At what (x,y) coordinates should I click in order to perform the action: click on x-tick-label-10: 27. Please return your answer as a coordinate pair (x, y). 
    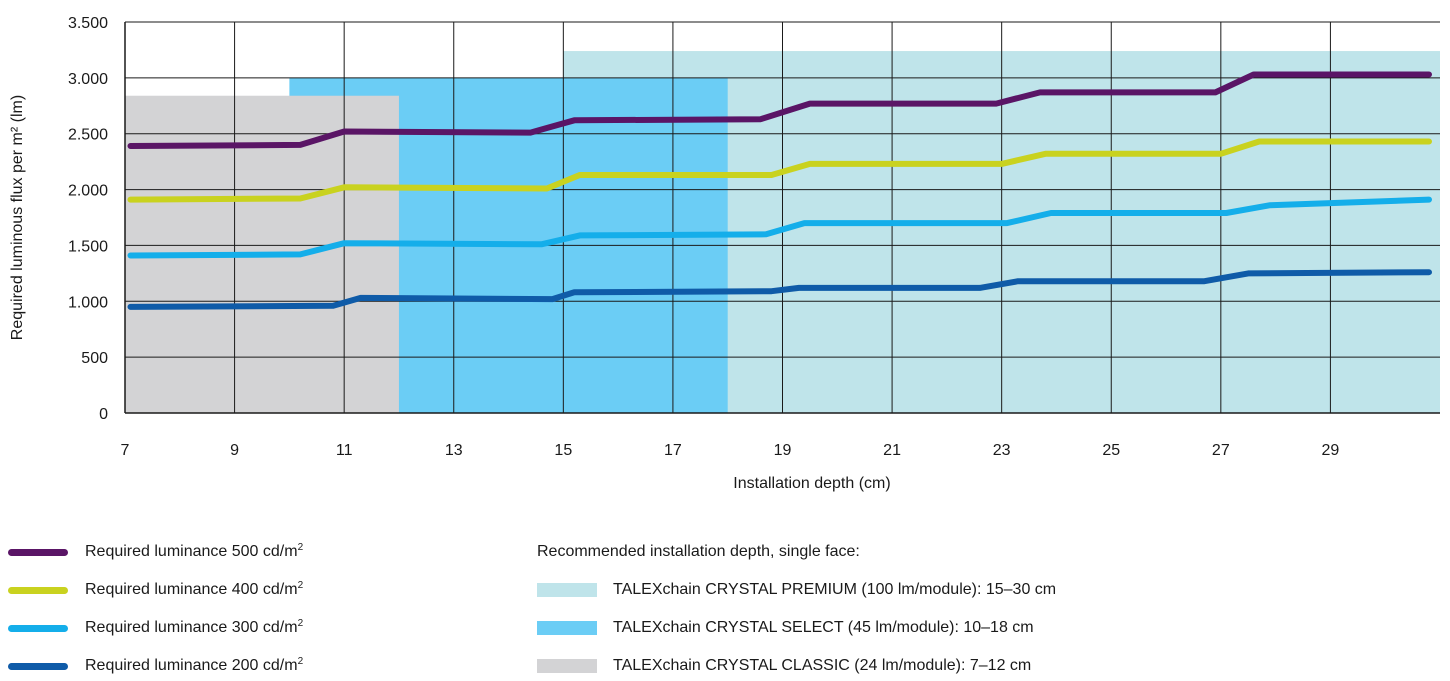
    Looking at the image, I should click on (1221, 450).